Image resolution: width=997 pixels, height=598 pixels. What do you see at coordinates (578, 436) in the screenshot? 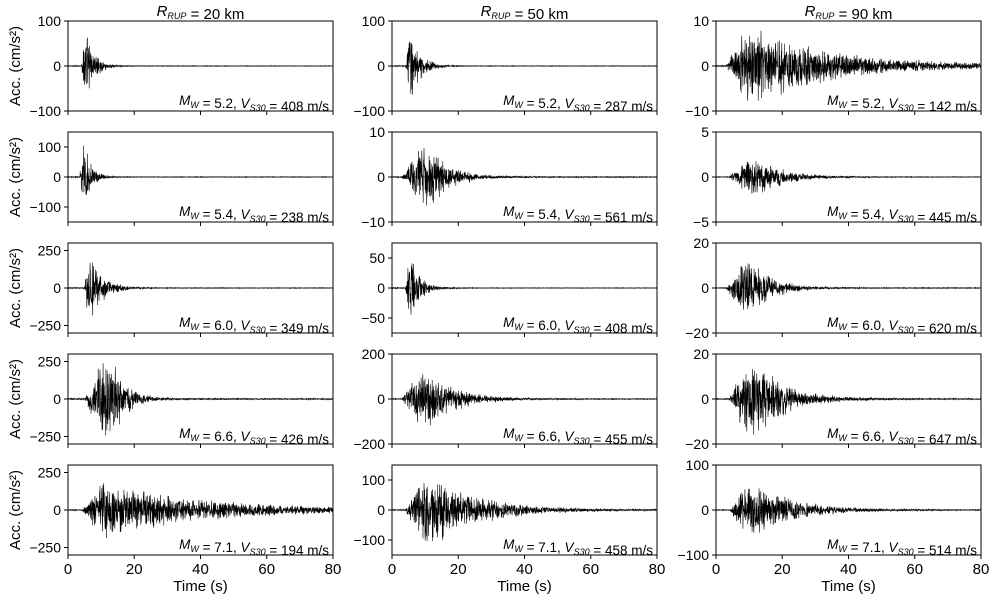
I see `panel-annotation: MW = 6.6, VS30 = 455 m/s` at bounding box center [578, 436].